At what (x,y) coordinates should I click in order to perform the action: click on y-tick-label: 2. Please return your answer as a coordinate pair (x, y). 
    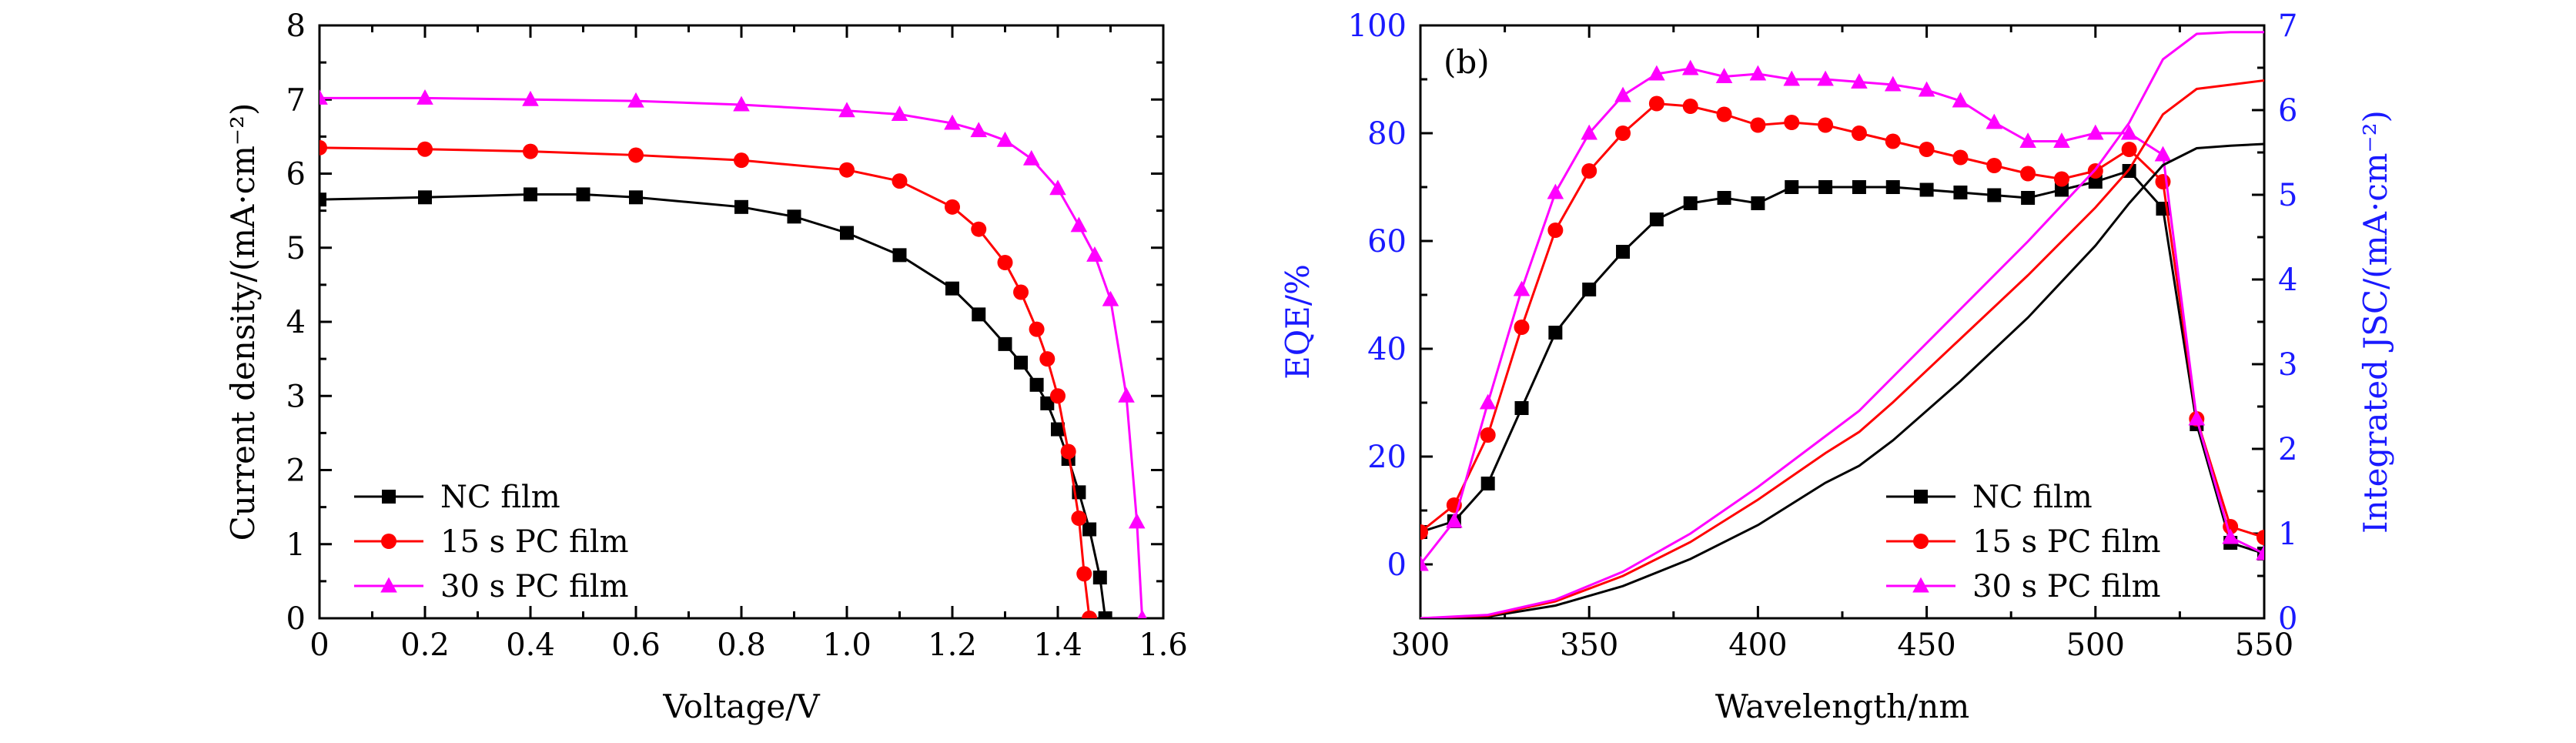
    Looking at the image, I should click on (296, 471).